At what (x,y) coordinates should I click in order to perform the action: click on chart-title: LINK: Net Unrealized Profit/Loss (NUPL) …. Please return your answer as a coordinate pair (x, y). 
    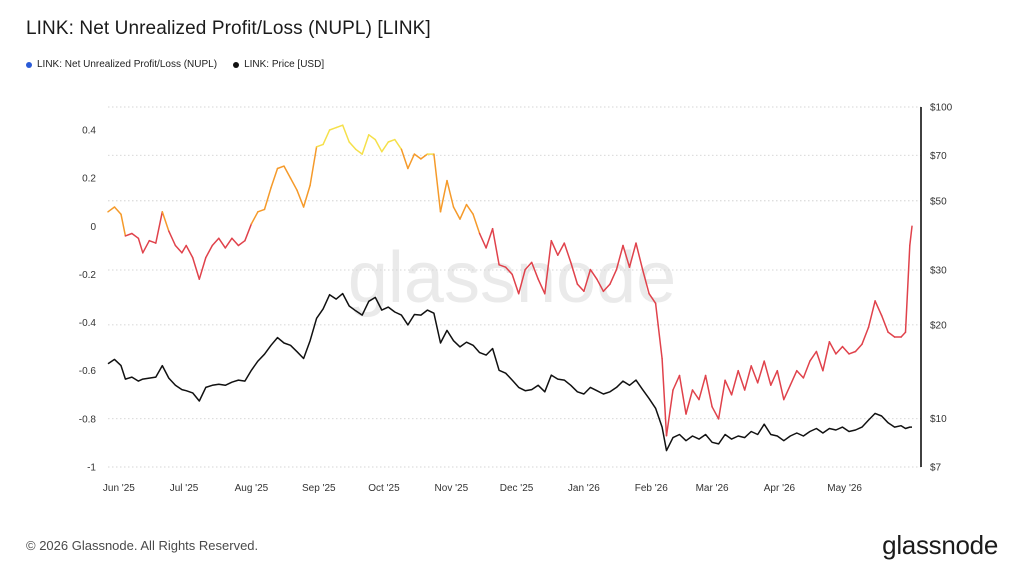
    Looking at the image, I should click on (228, 28).